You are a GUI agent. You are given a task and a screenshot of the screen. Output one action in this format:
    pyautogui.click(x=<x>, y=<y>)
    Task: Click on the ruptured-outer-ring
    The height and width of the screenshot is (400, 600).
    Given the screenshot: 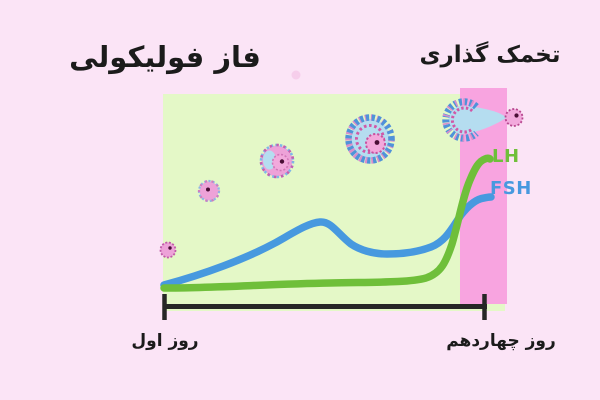 What is the action you would take?
    pyautogui.click(x=460, y=120)
    